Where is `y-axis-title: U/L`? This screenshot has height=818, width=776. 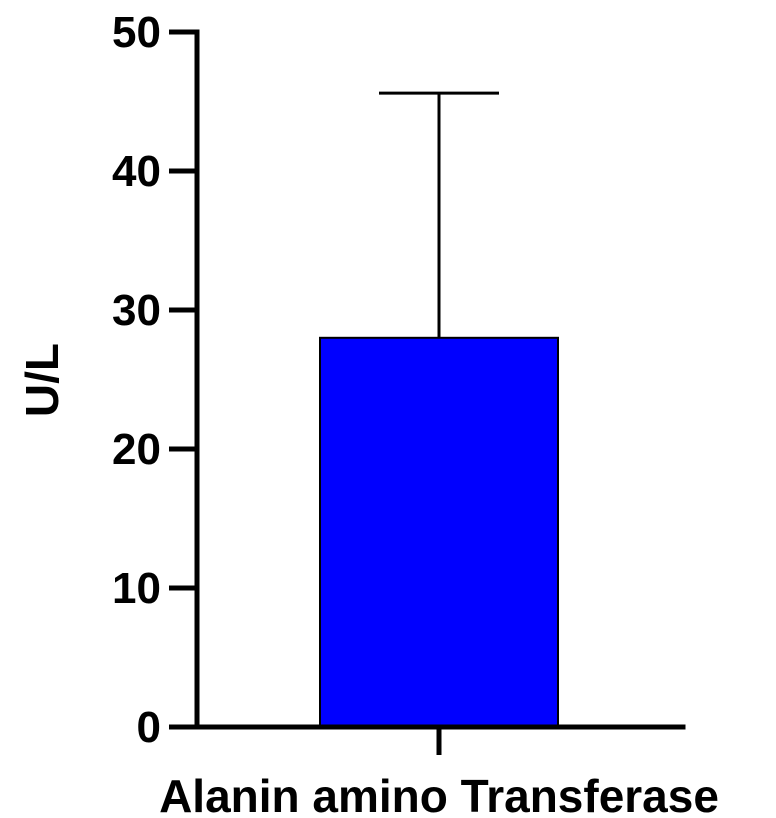
y-axis-title: U/L is located at coordinates (42, 380).